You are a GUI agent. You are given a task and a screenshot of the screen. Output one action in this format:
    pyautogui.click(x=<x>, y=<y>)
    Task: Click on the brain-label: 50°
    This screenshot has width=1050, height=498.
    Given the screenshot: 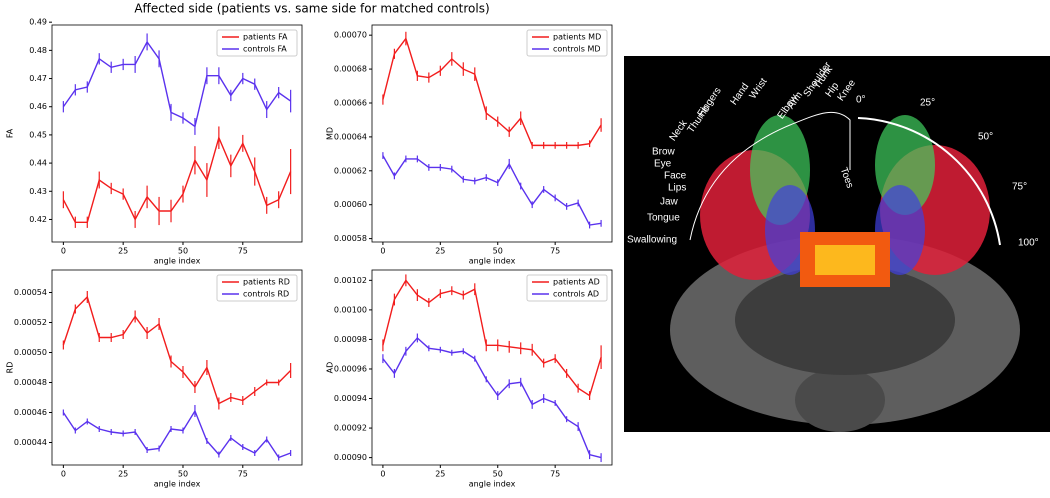 What is the action you would take?
    pyautogui.click(x=985, y=137)
    